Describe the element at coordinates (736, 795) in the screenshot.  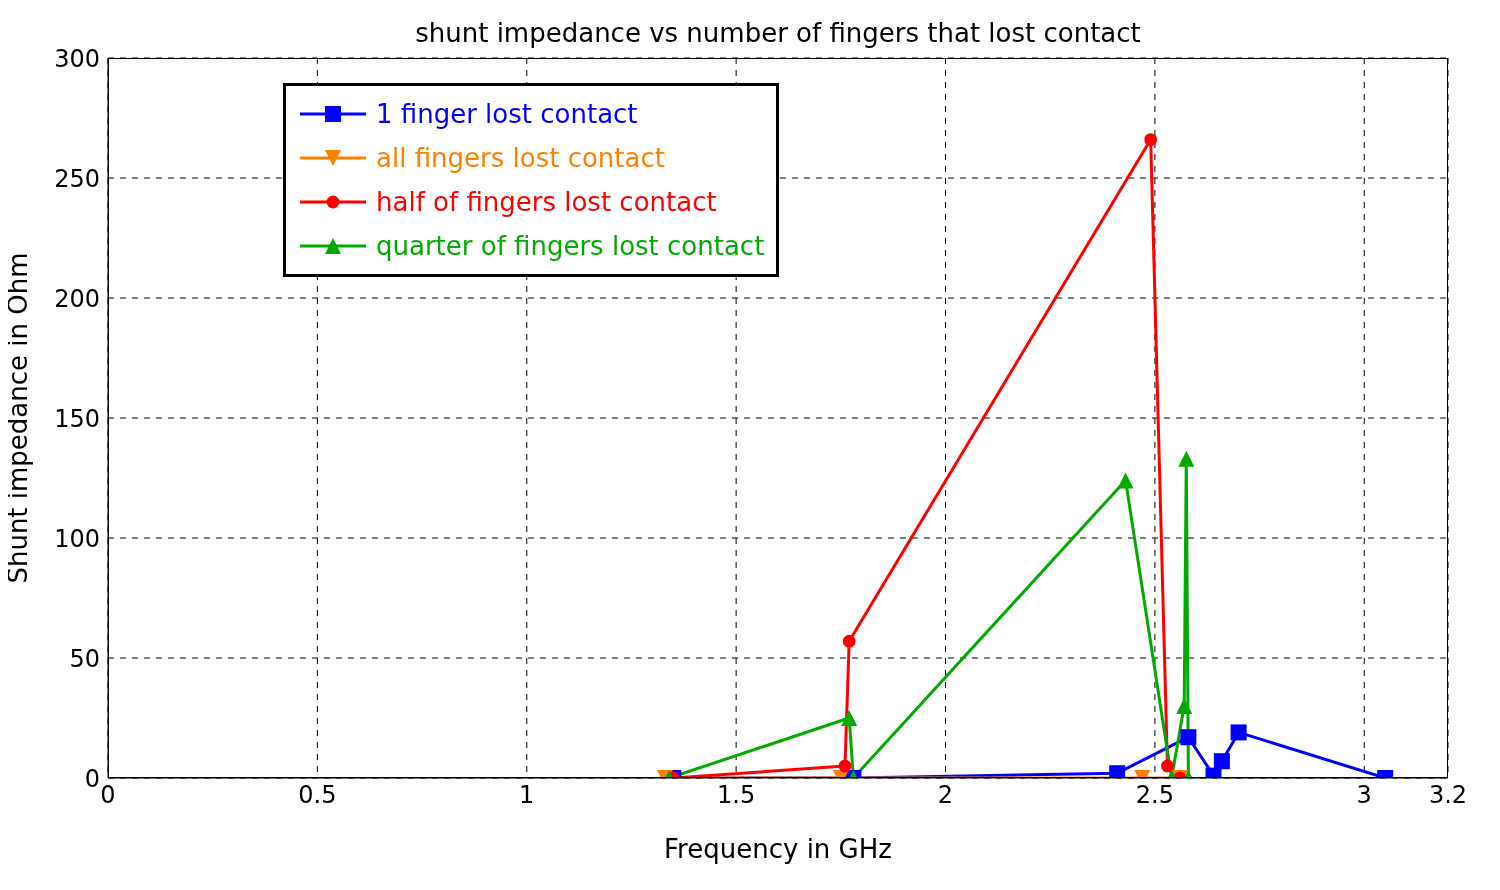
I see `x-tick-label: 1.5` at that location.